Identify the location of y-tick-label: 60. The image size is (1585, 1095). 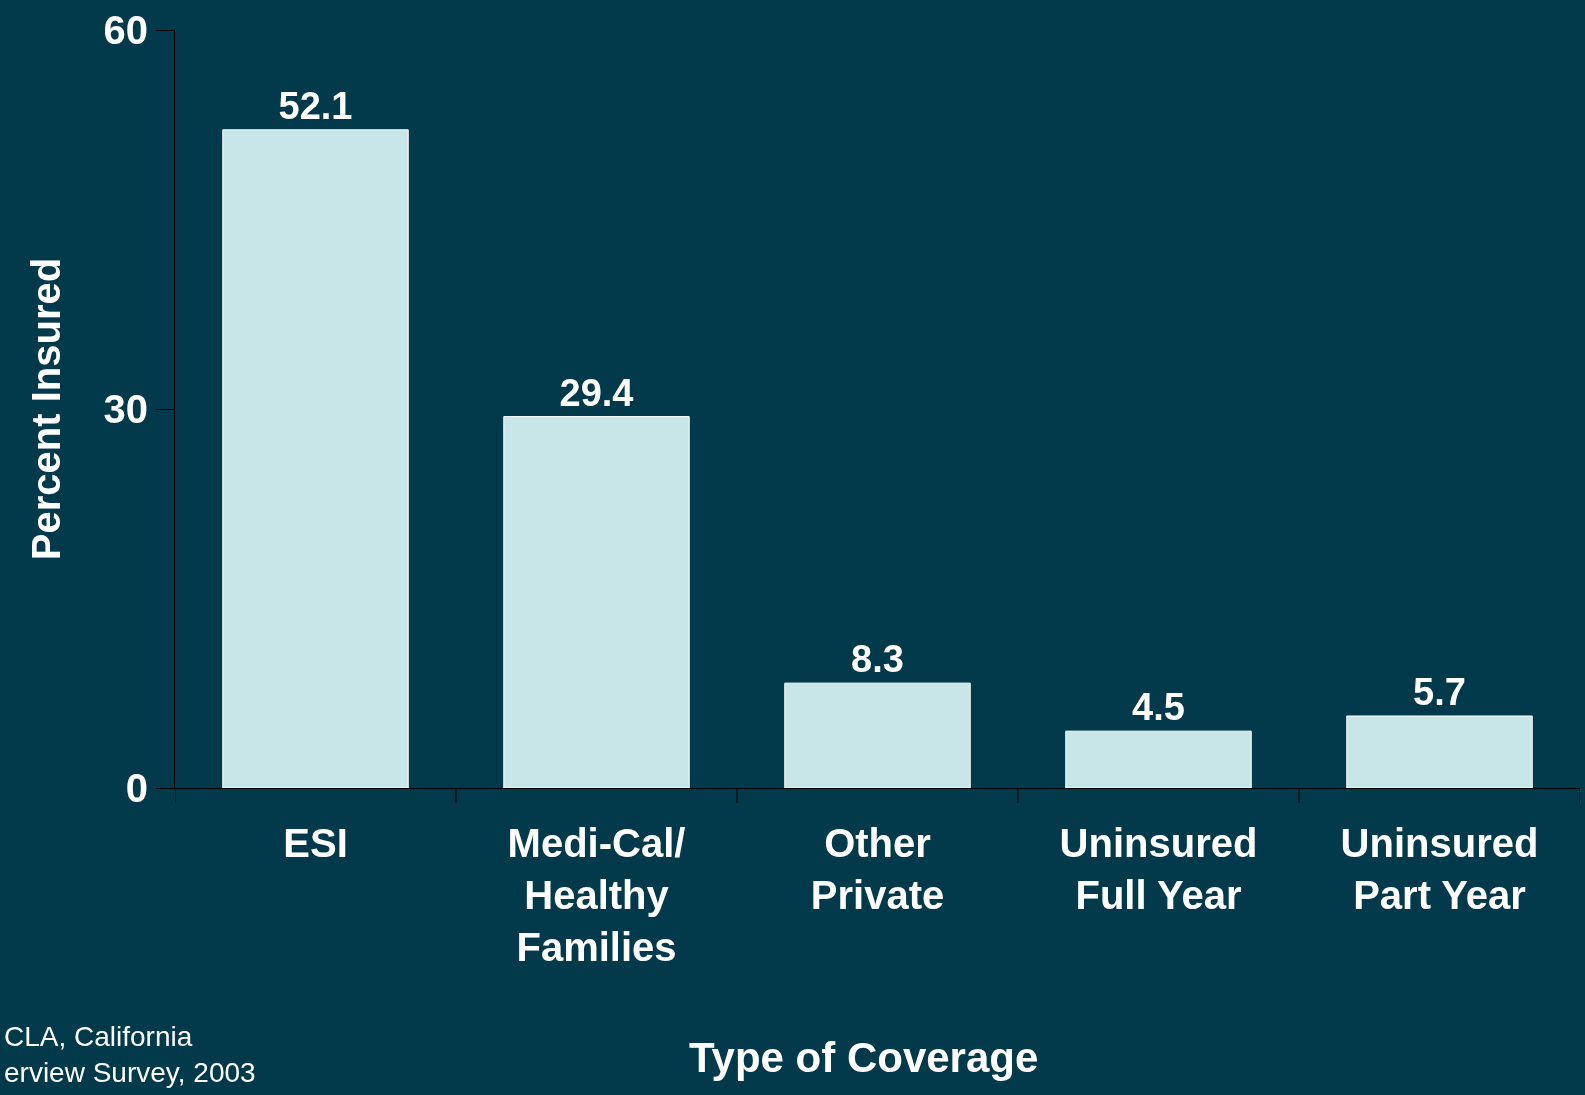
(125, 30).